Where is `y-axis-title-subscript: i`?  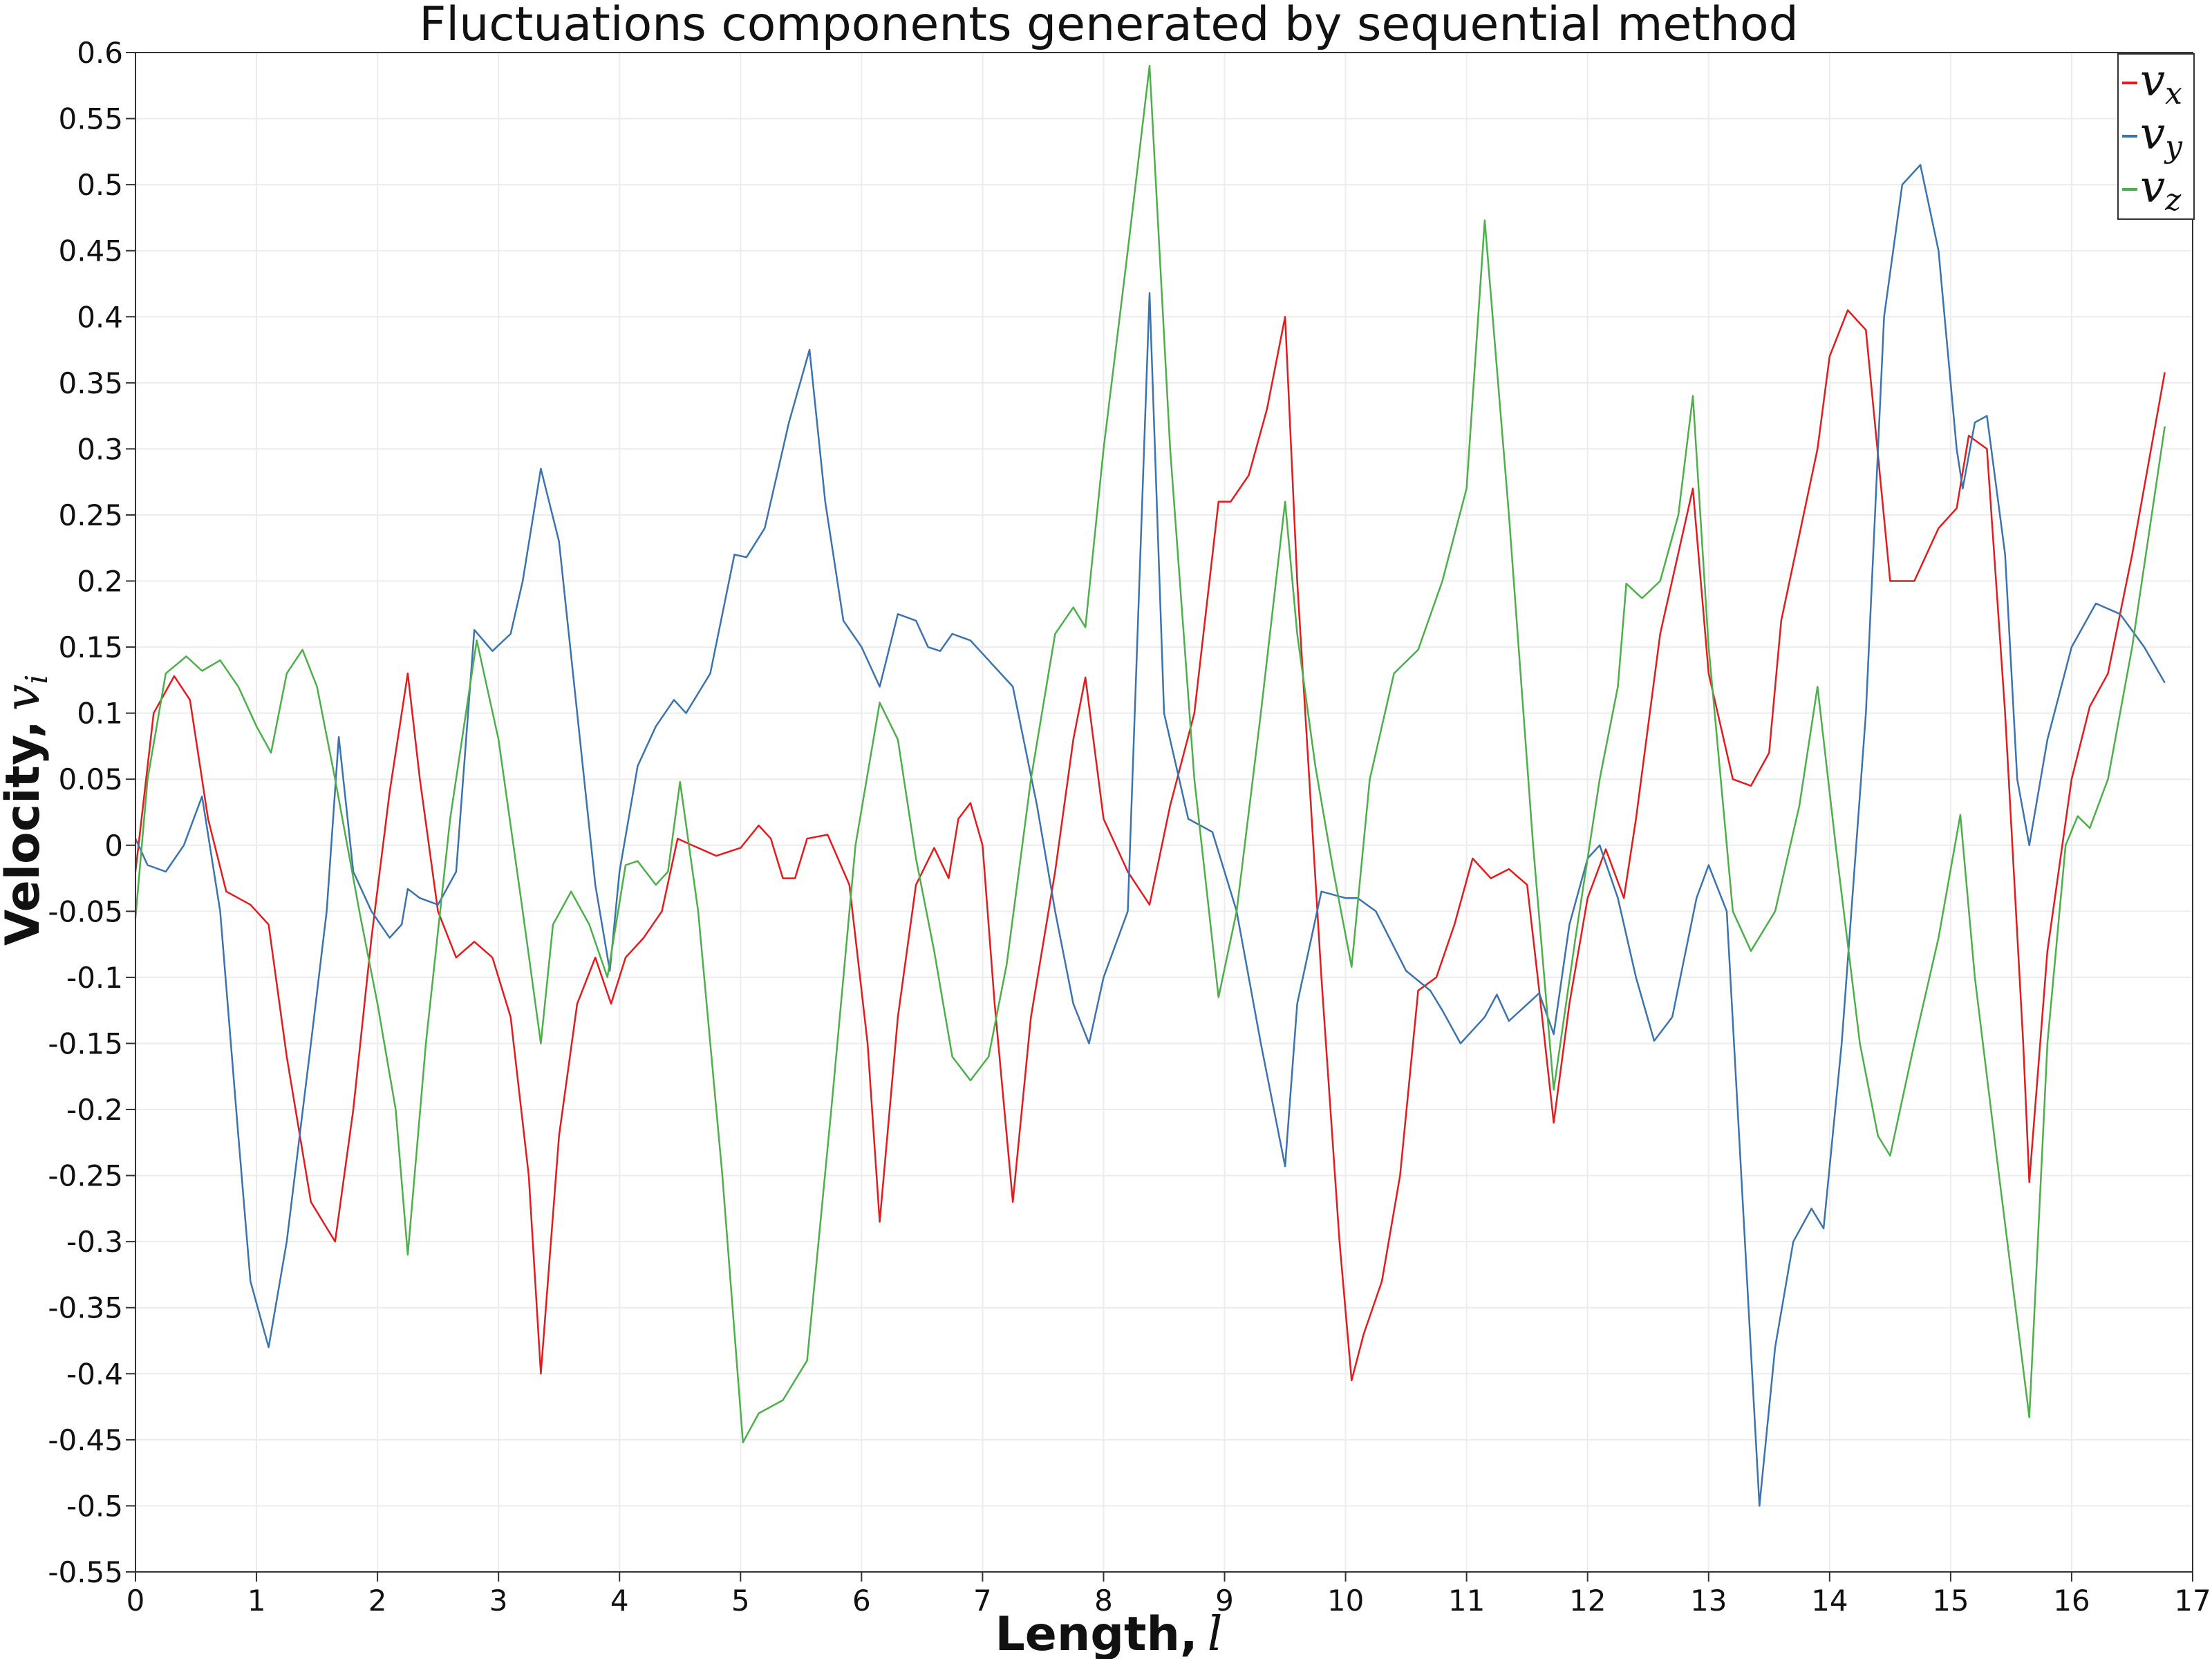 y-axis-title-subscript: i is located at coordinates (37, 679).